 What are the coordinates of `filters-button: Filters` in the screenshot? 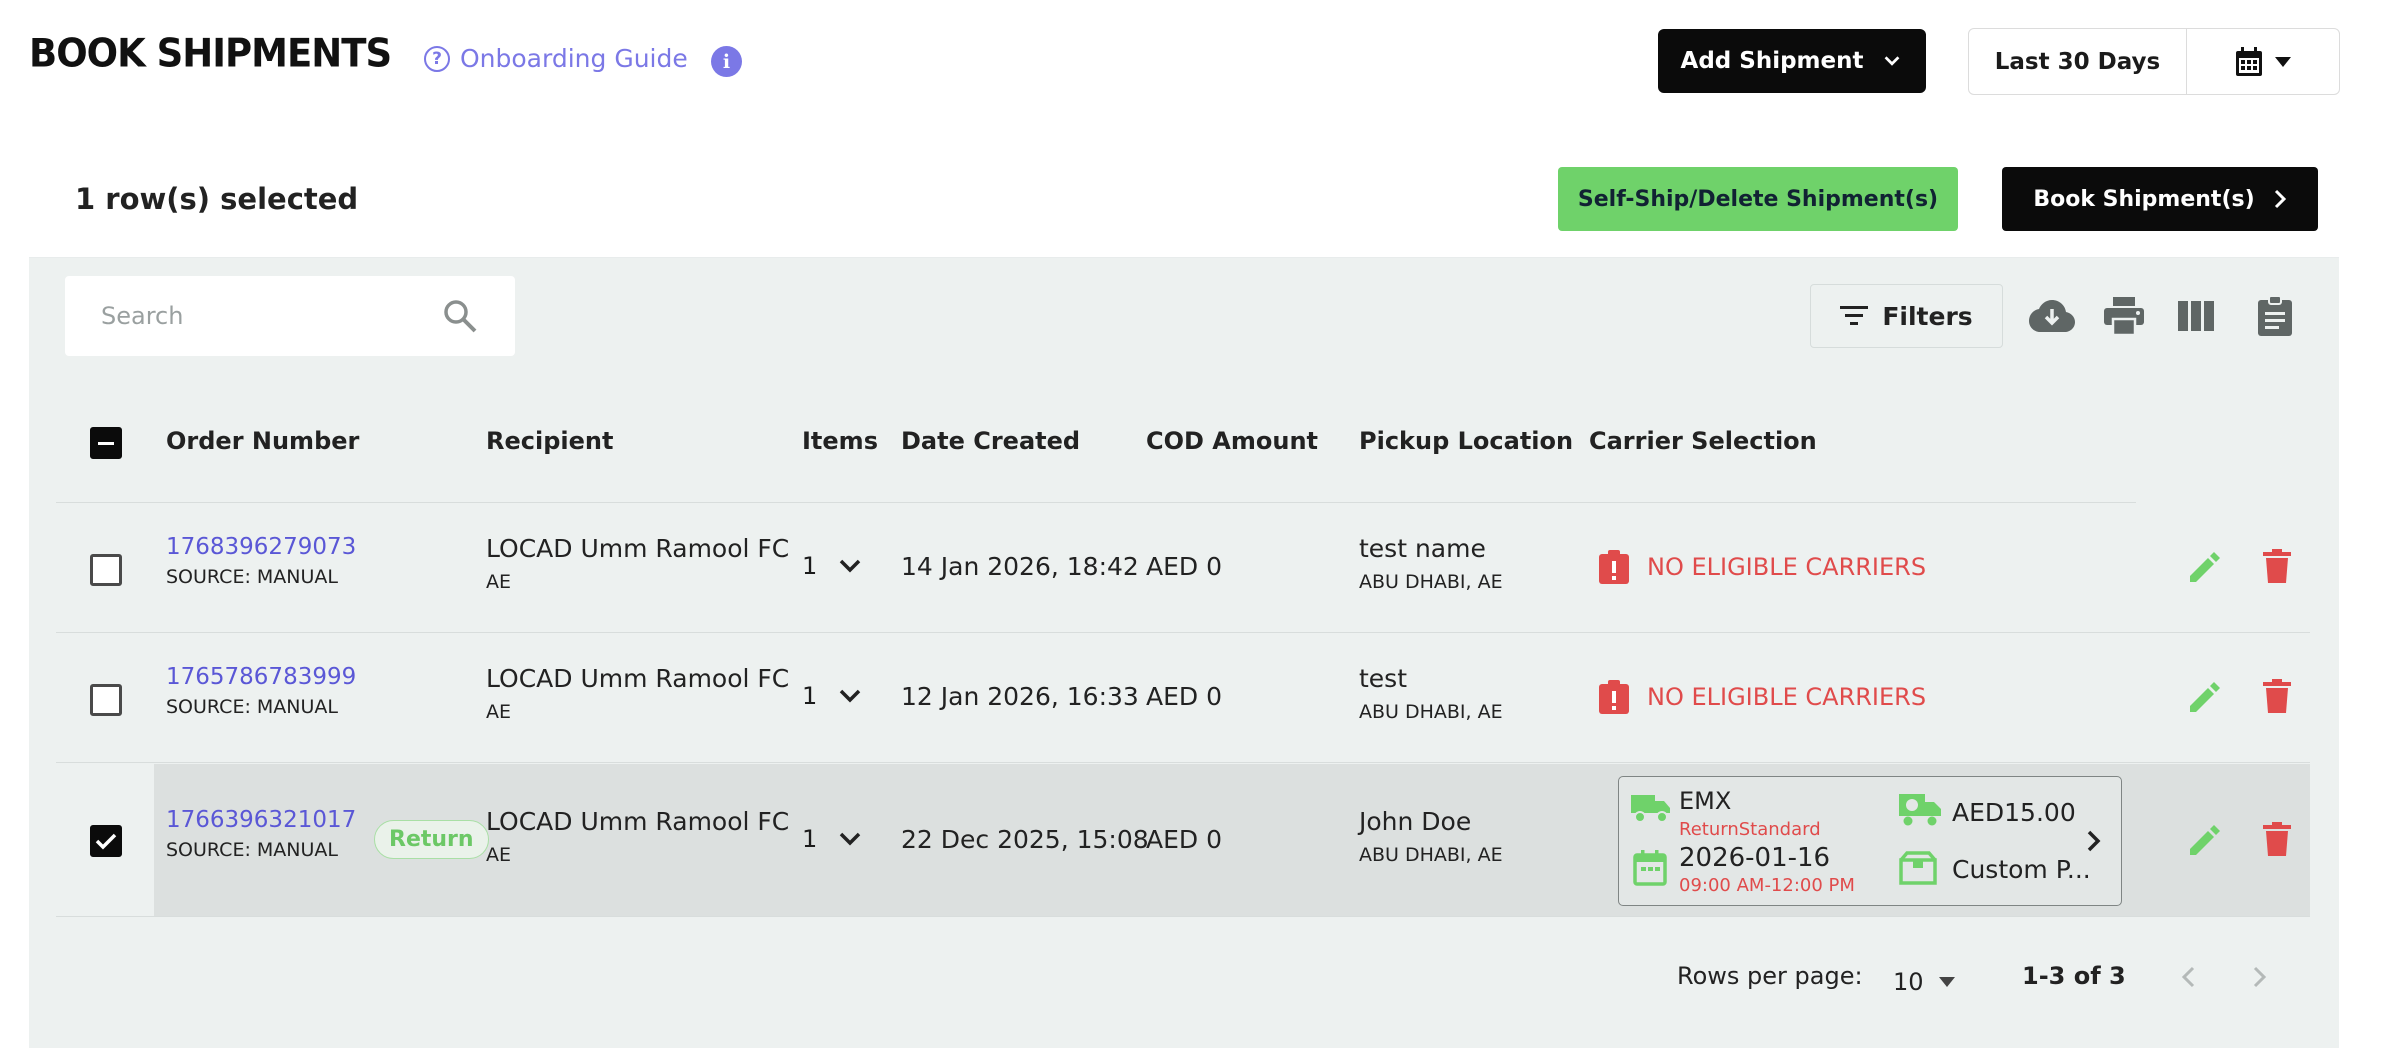 It's located at (1906, 316).